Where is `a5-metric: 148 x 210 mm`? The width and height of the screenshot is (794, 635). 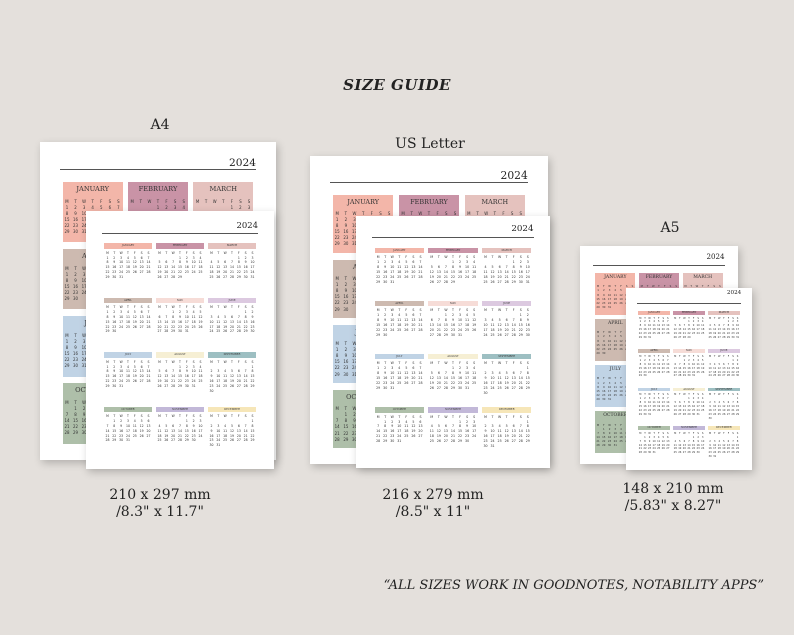 a5-metric: 148 x 210 mm is located at coordinates (673, 489).